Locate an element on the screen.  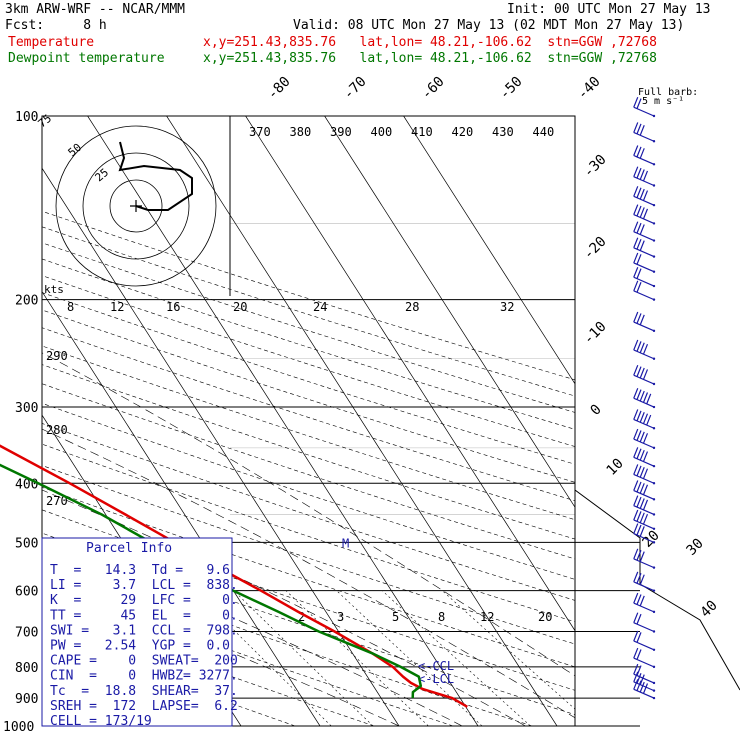
theta-left-label: 270 is located at coordinates (57, 501).